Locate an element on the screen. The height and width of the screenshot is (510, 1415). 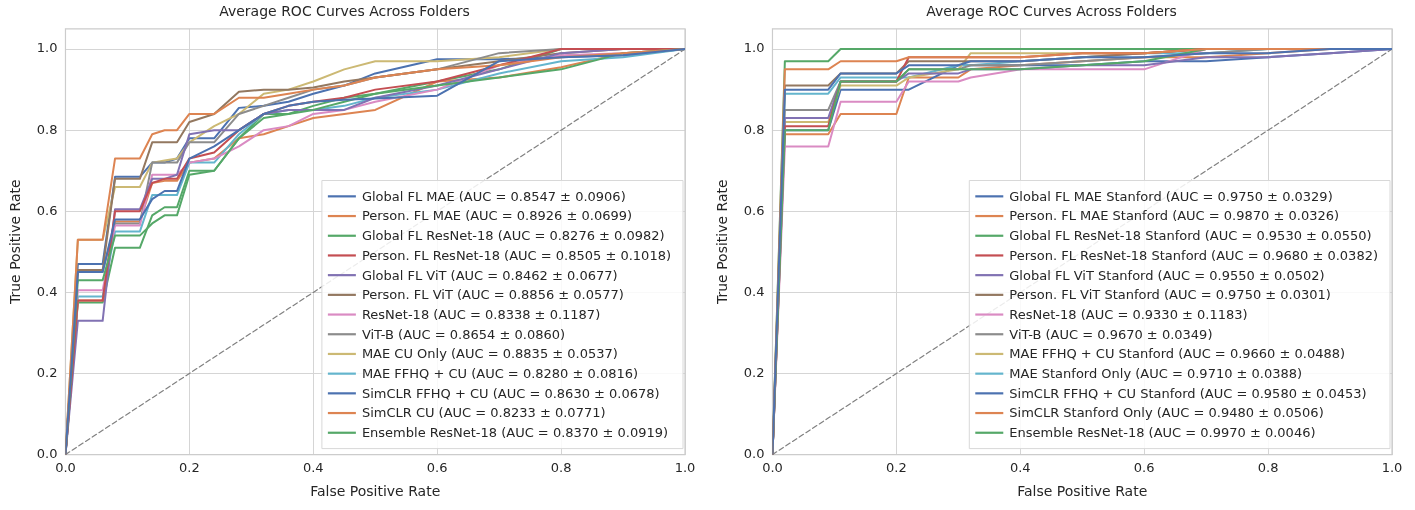
legend-label: Global FL ViT Stanford (AUC = 0.9550 ± 0.0502) is located at coordinates (1167, 275).